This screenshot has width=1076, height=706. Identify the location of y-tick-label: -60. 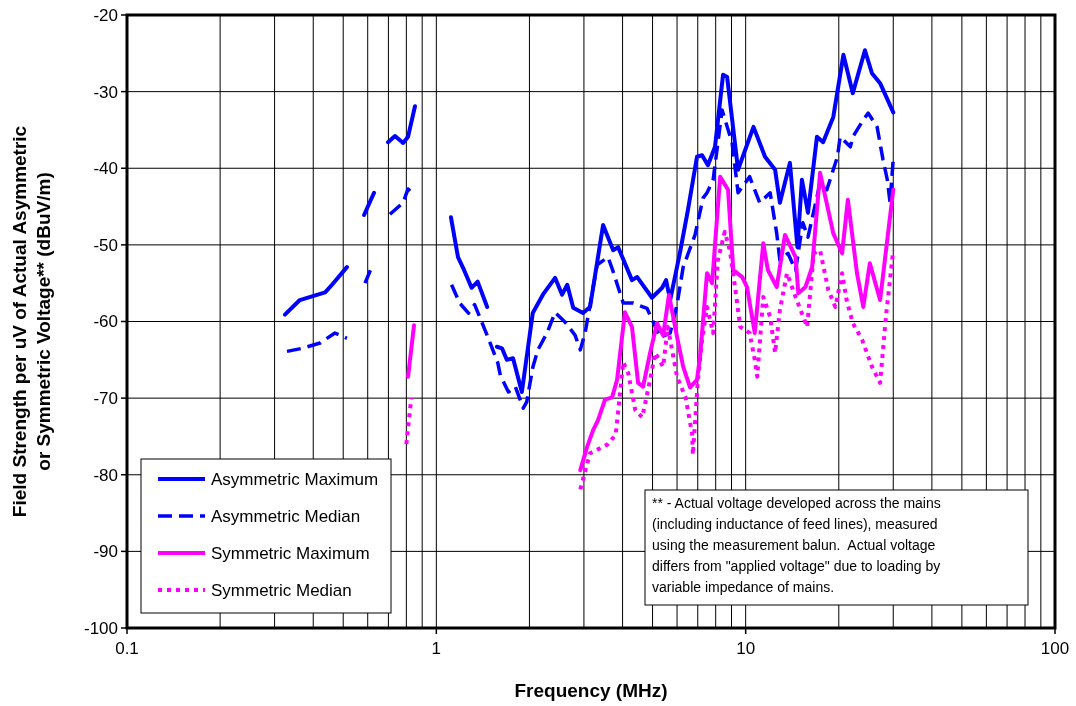
(105, 322).